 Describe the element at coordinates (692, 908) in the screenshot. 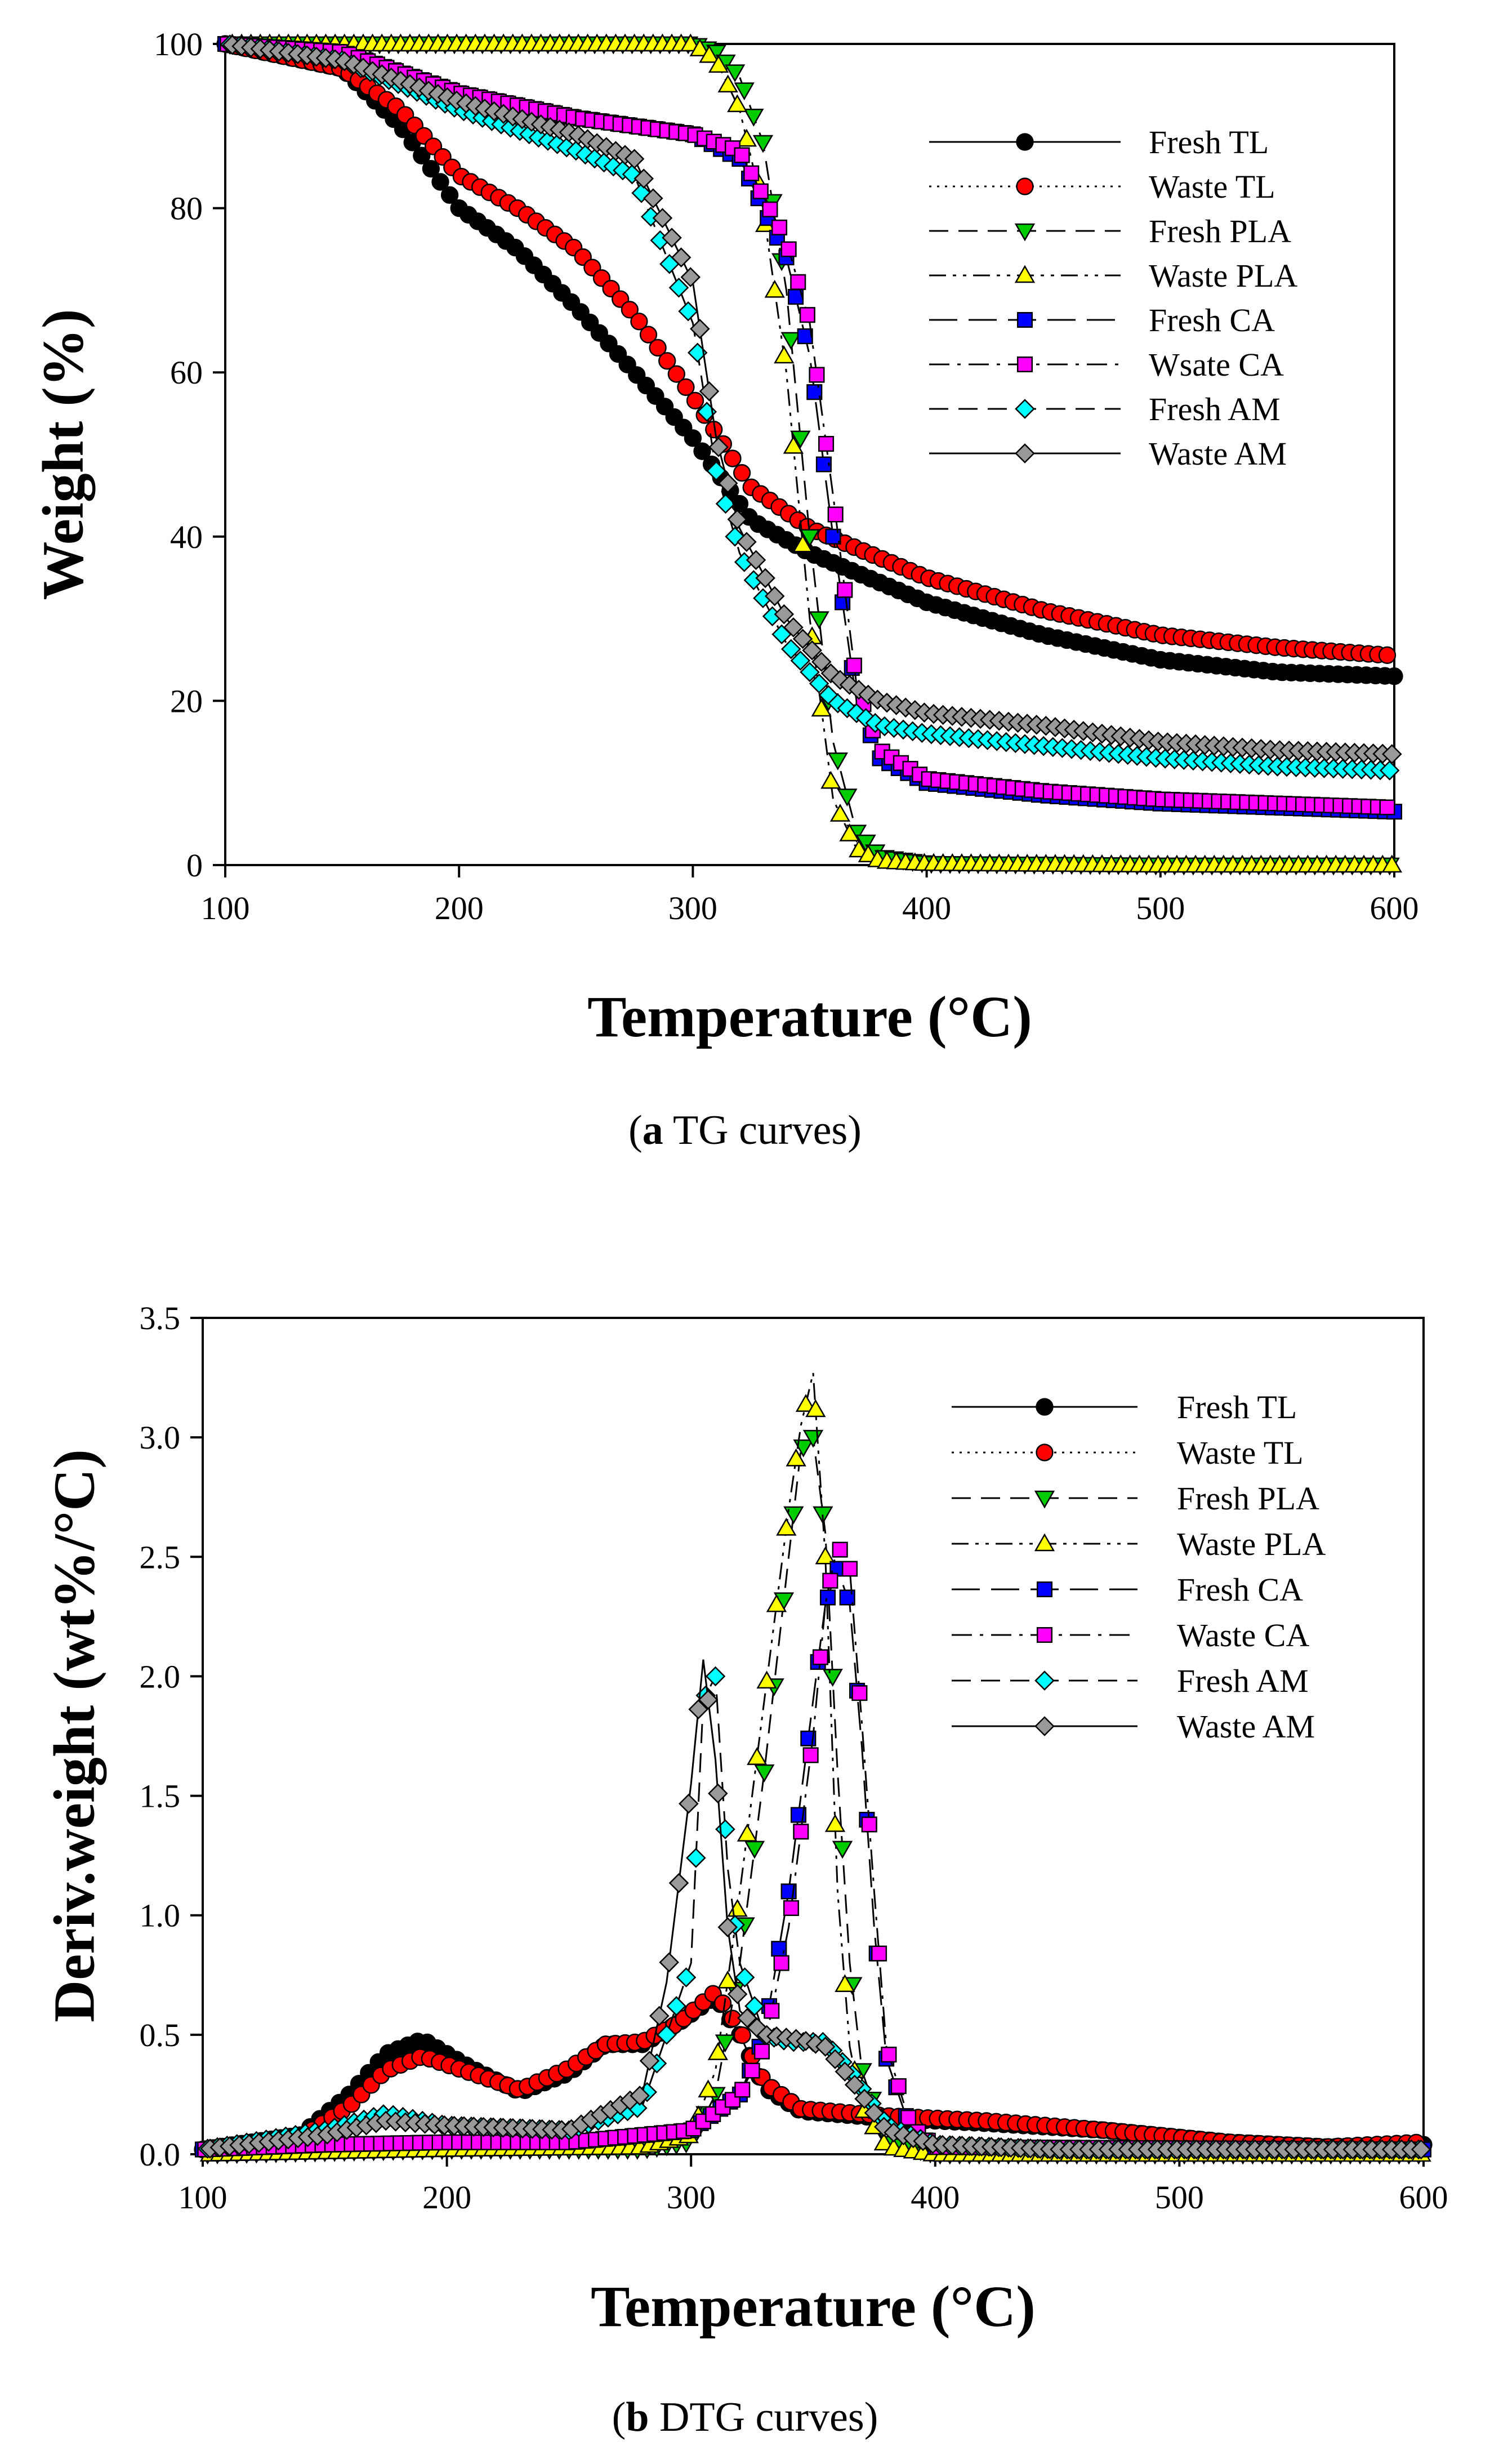

I see `x-tick-label: 300` at that location.